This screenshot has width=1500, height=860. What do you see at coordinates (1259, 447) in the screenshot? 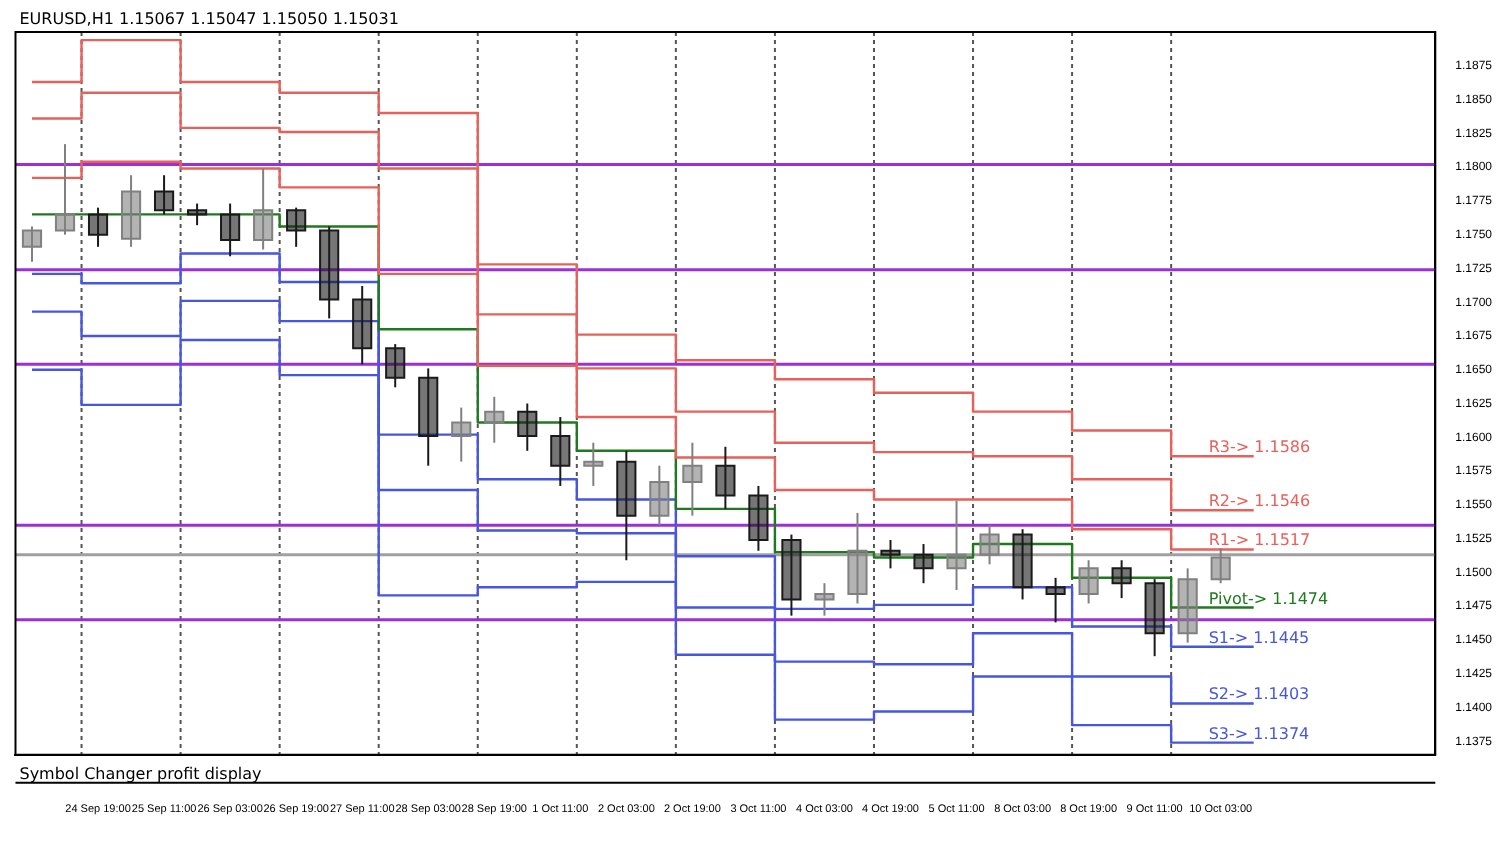
I see `annotation: R3-> 1.1586` at bounding box center [1259, 447].